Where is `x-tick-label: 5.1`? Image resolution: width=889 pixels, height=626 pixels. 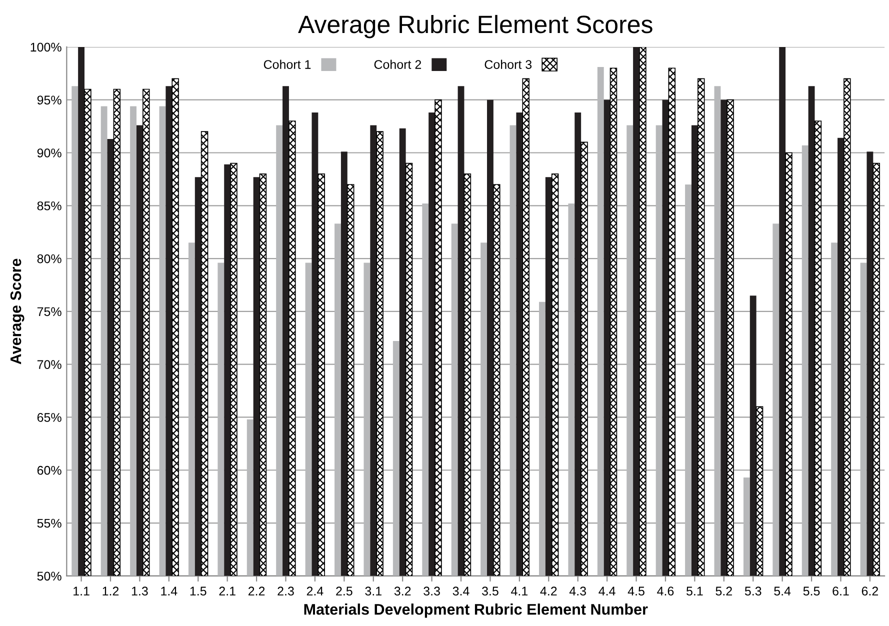 x-tick-label: 5.1 is located at coordinates (694, 591).